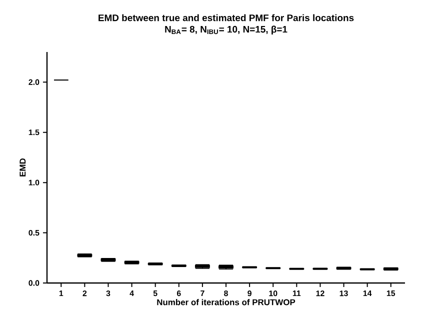 The width and height of the screenshot is (423, 322). I want to click on x-axis-title: Number of iterations of PRUTWOP, so click(226, 302).